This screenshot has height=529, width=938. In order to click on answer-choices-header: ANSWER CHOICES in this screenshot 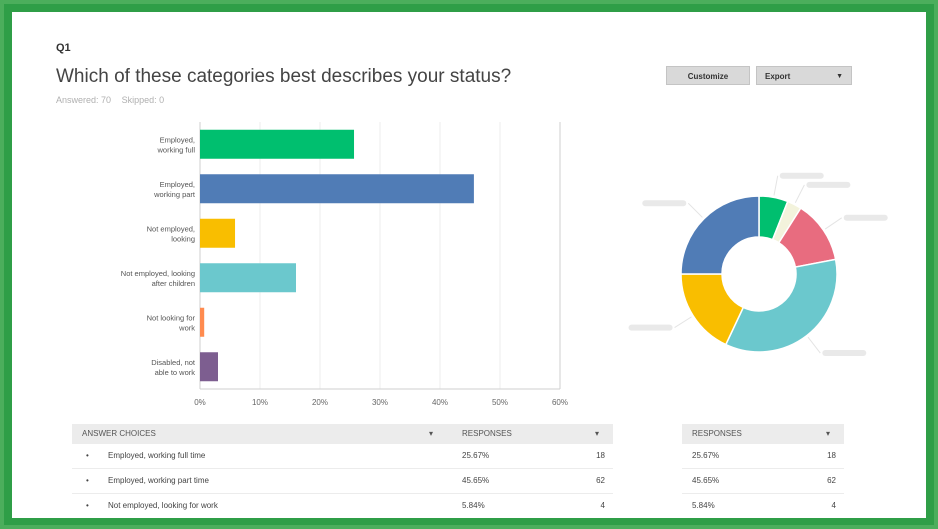, I will do `click(119, 433)`.